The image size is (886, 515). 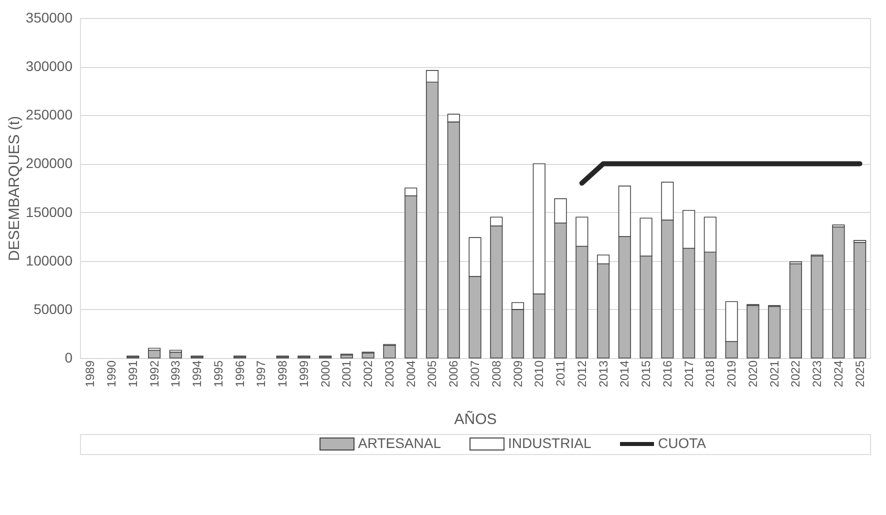 I want to click on x-tick-label: 2024, so click(x=838, y=374).